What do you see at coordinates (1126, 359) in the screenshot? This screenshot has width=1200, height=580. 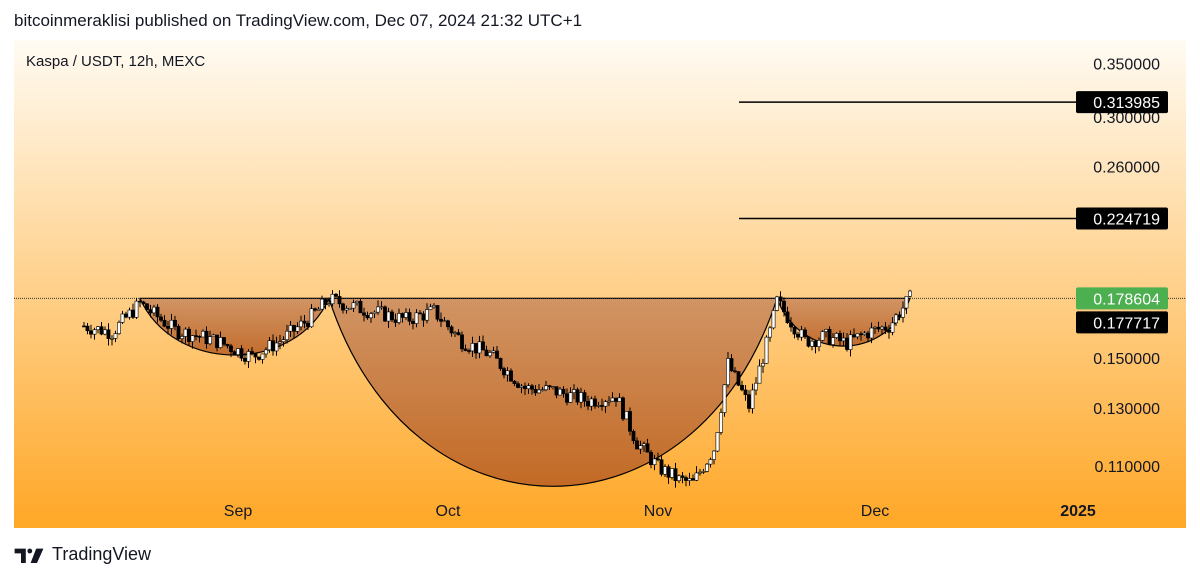 I see `y-tick-label: 0.150000` at bounding box center [1126, 359].